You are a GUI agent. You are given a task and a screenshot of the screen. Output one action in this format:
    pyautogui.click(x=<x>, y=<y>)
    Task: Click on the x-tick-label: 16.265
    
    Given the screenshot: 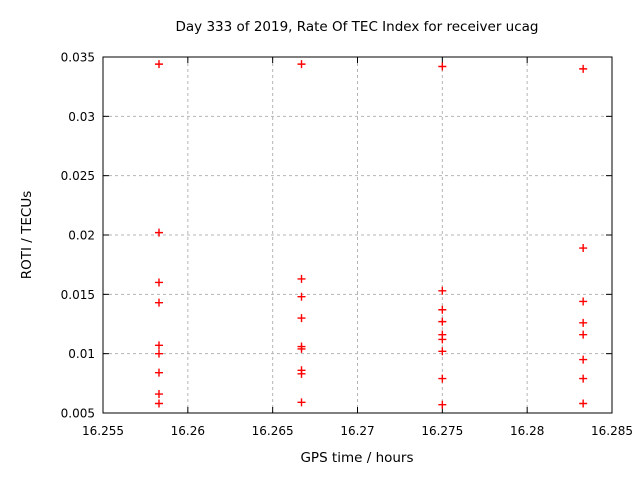 What is the action you would take?
    pyautogui.click(x=273, y=431)
    